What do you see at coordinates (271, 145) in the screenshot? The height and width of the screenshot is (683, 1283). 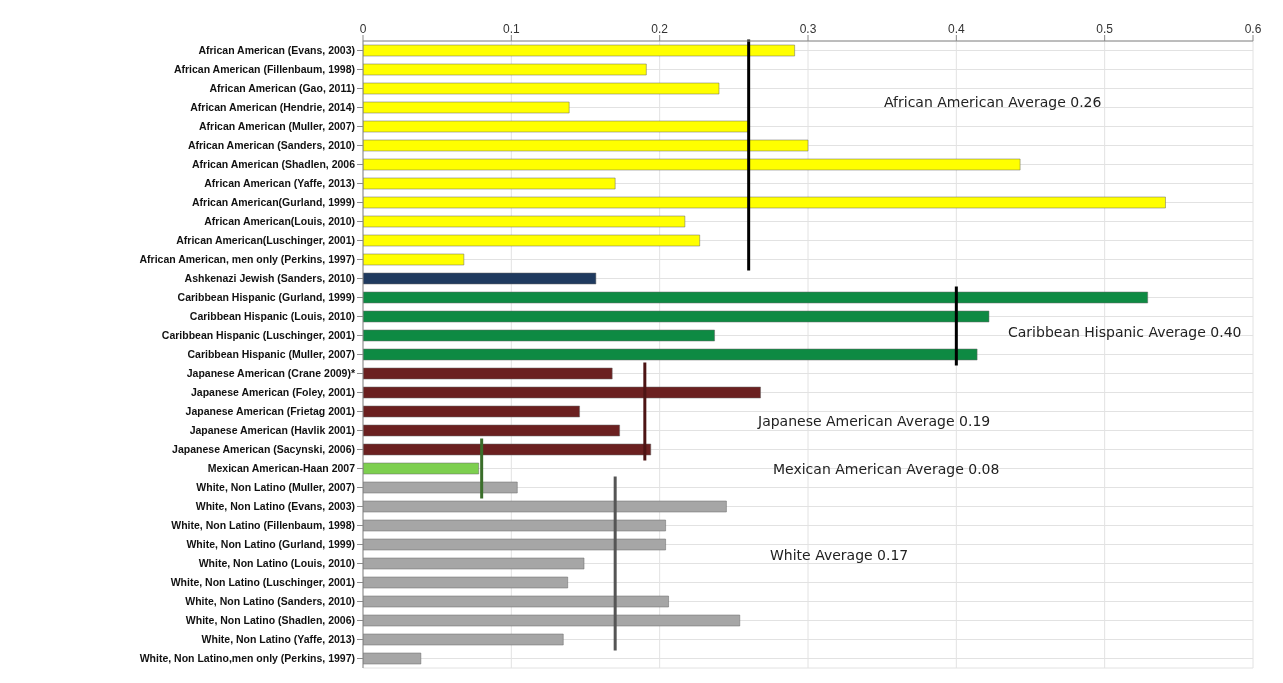 I see `y-tick-label: African American (Sanders, 2010)` at bounding box center [271, 145].